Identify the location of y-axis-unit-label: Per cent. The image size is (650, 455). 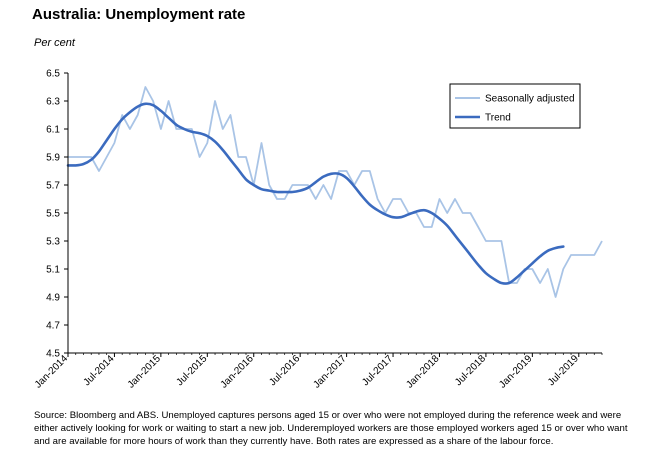
(54, 43).